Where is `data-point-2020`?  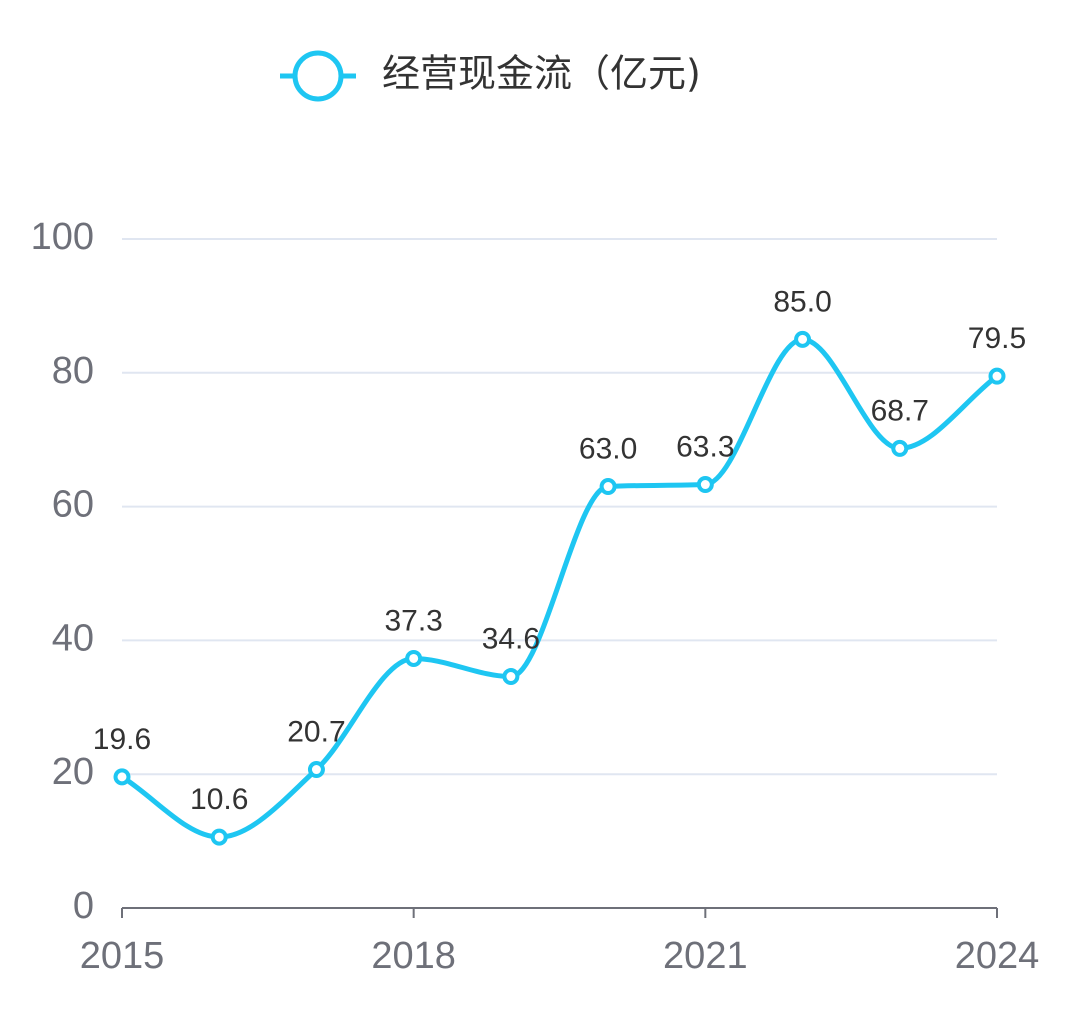 data-point-2020 is located at coordinates (608, 487).